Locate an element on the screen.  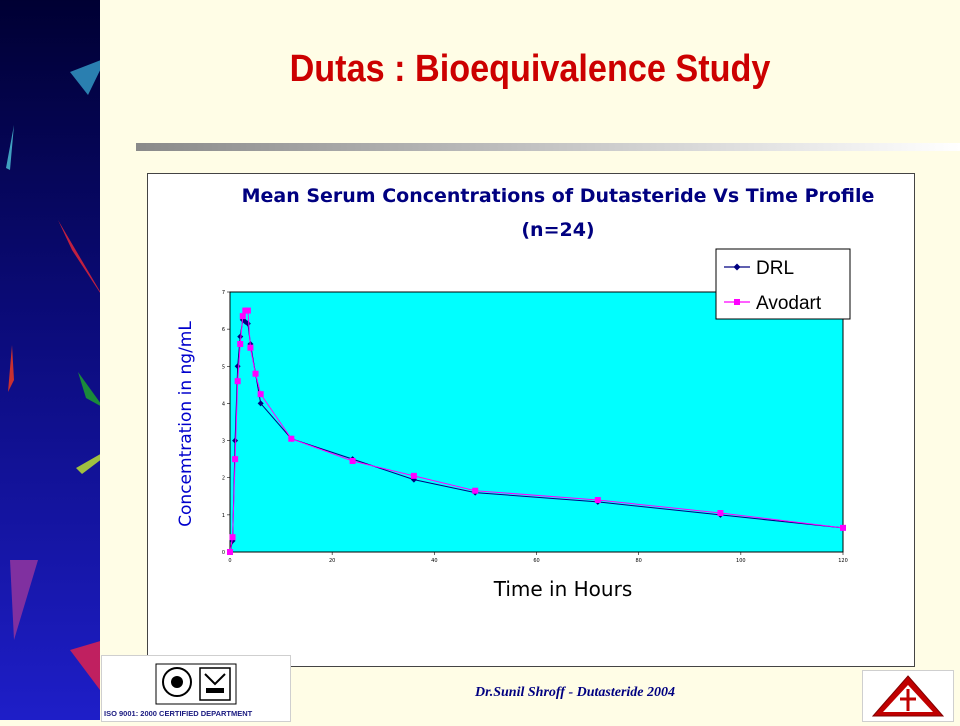
x-tick-label: 20 is located at coordinates (332, 561).